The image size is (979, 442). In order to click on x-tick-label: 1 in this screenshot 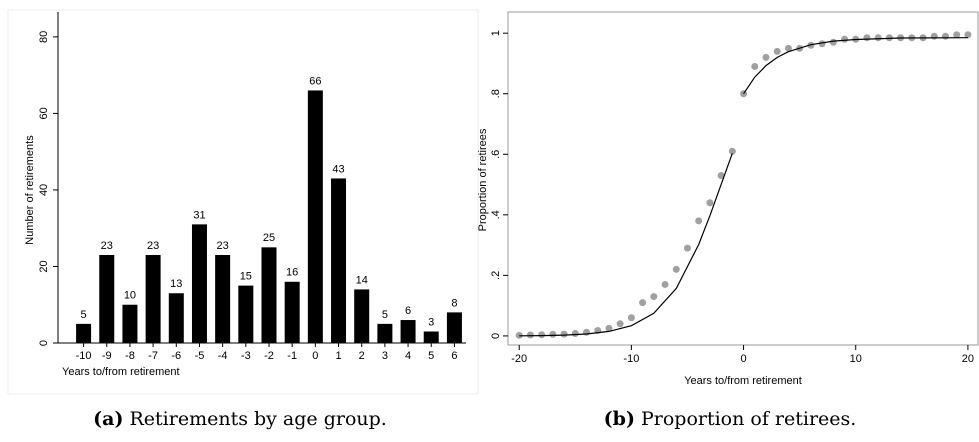, I will do `click(338, 356)`.